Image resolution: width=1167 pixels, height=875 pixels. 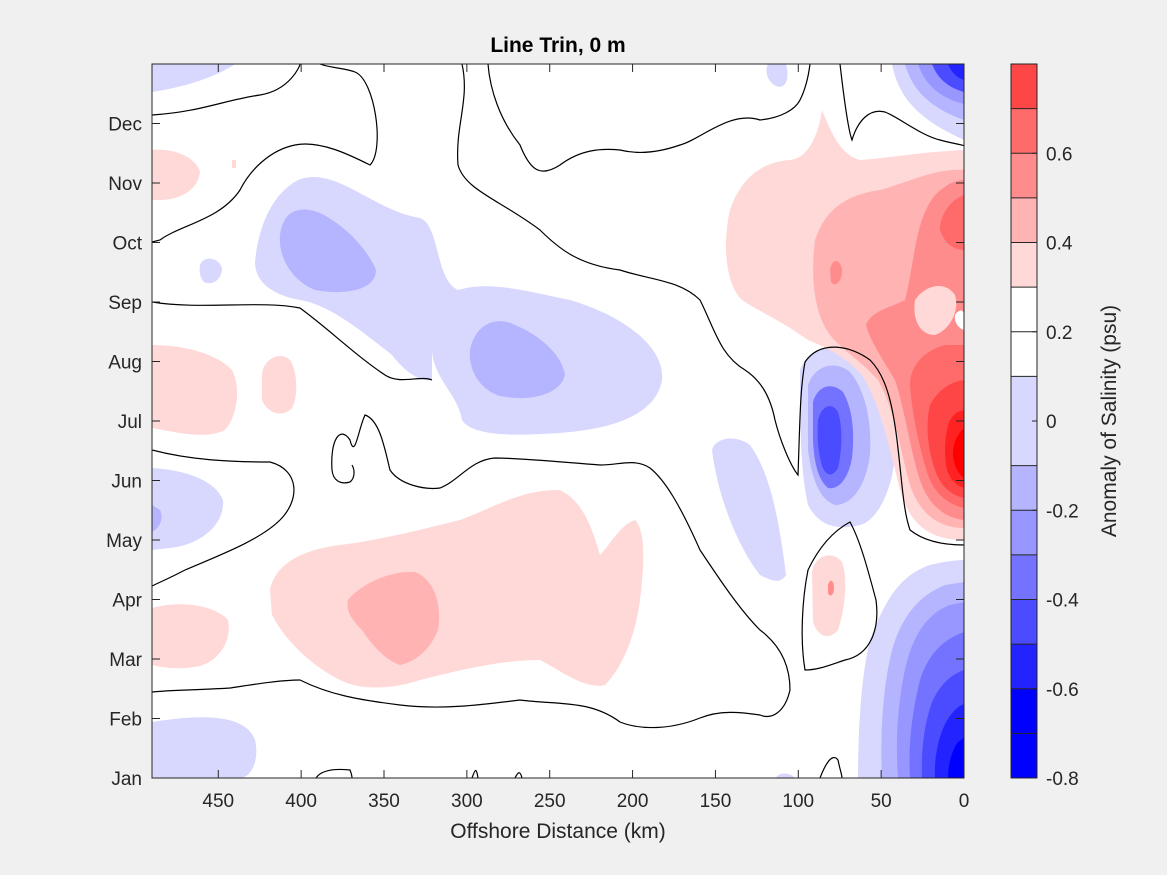 I want to click on y-tick-label: Jan, so click(x=126, y=779).